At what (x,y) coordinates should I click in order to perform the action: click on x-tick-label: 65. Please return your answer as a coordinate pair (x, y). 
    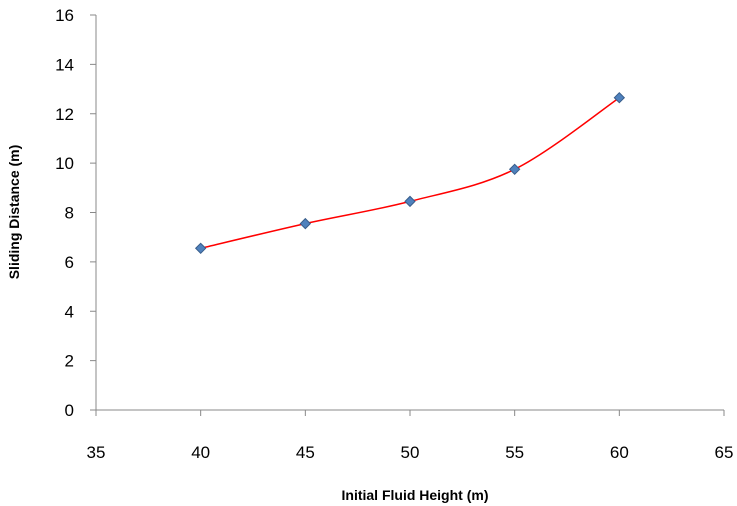
    Looking at the image, I should click on (724, 452).